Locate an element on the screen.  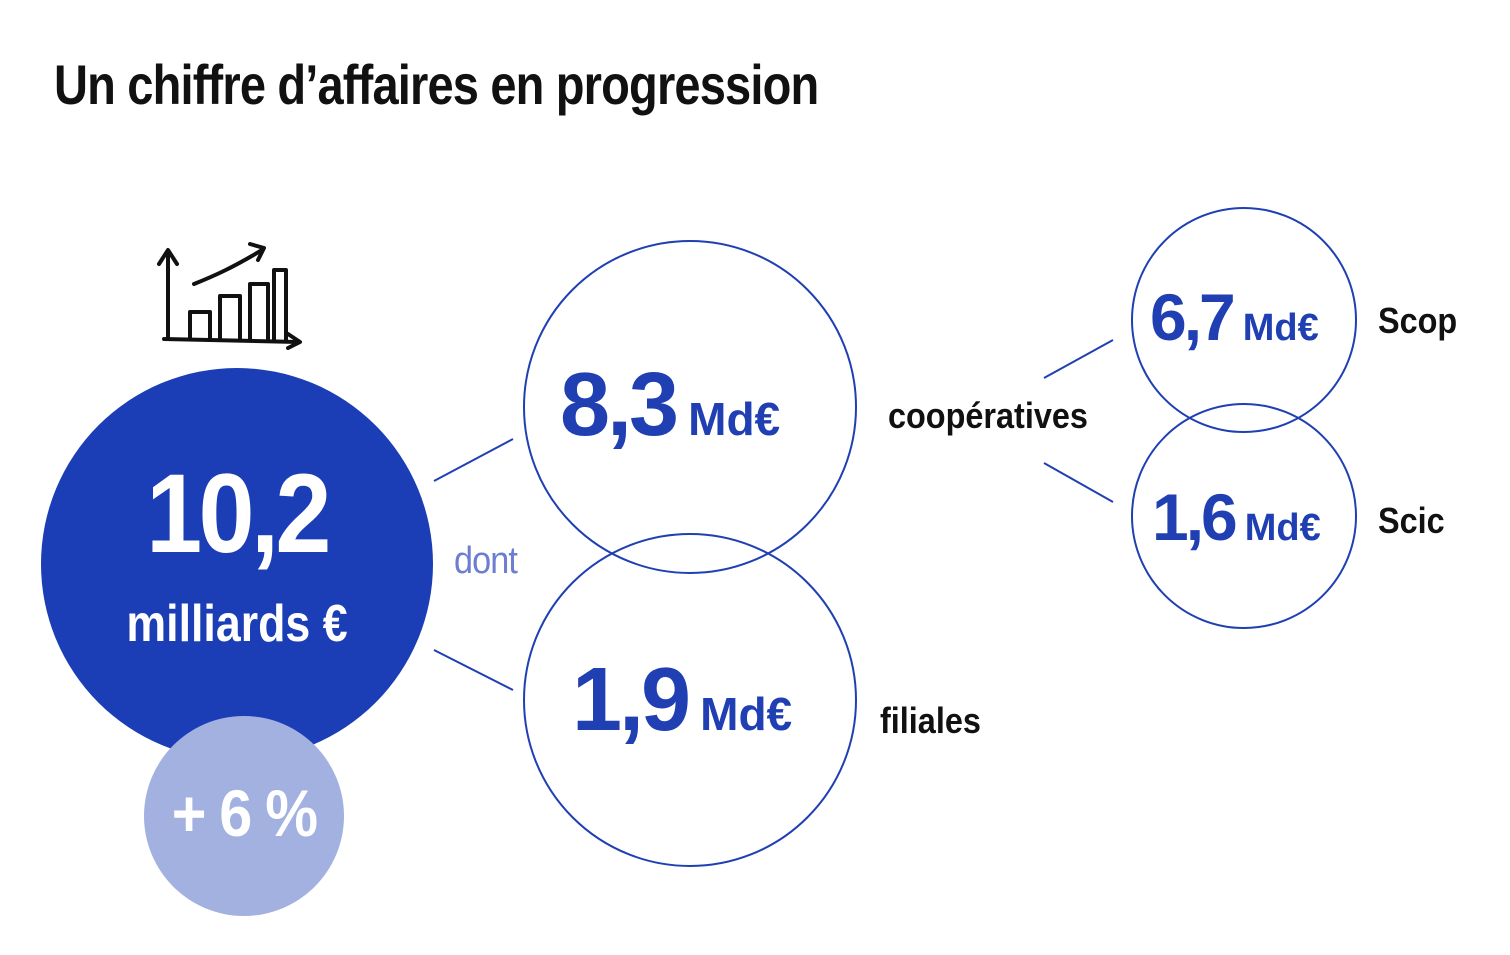
filiales-amount: 1,9 Md€ is located at coordinates (682, 700).